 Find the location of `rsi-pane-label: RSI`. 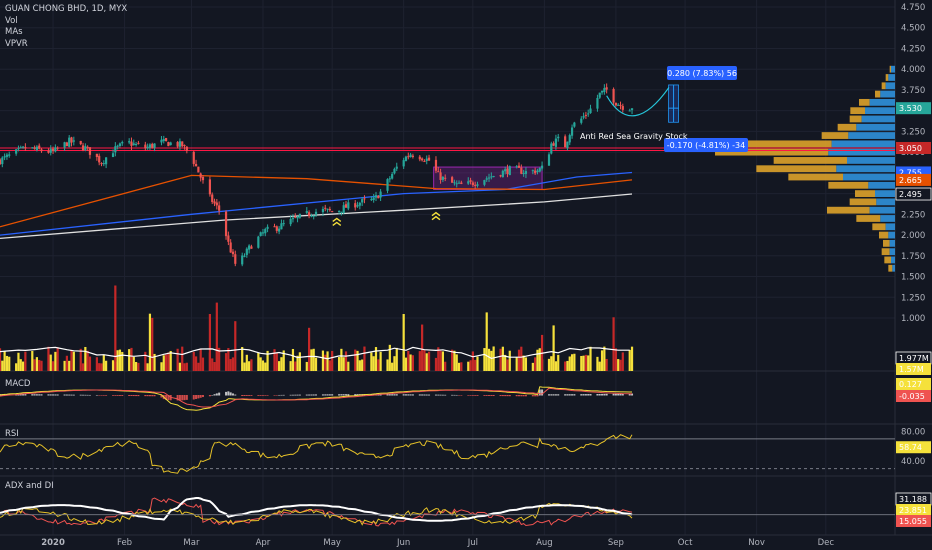

rsi-pane-label: RSI is located at coordinates (12, 434).